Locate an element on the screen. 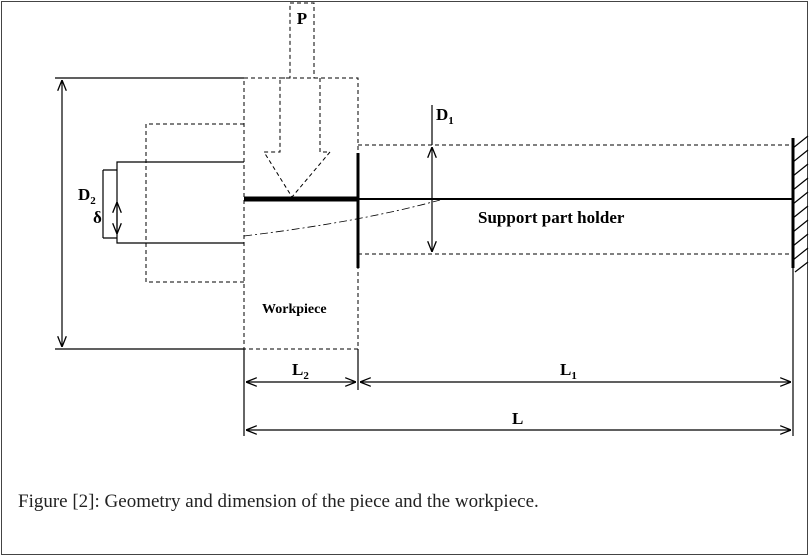 The width and height of the screenshot is (809, 556). label-l2: L2 is located at coordinates (300, 371).